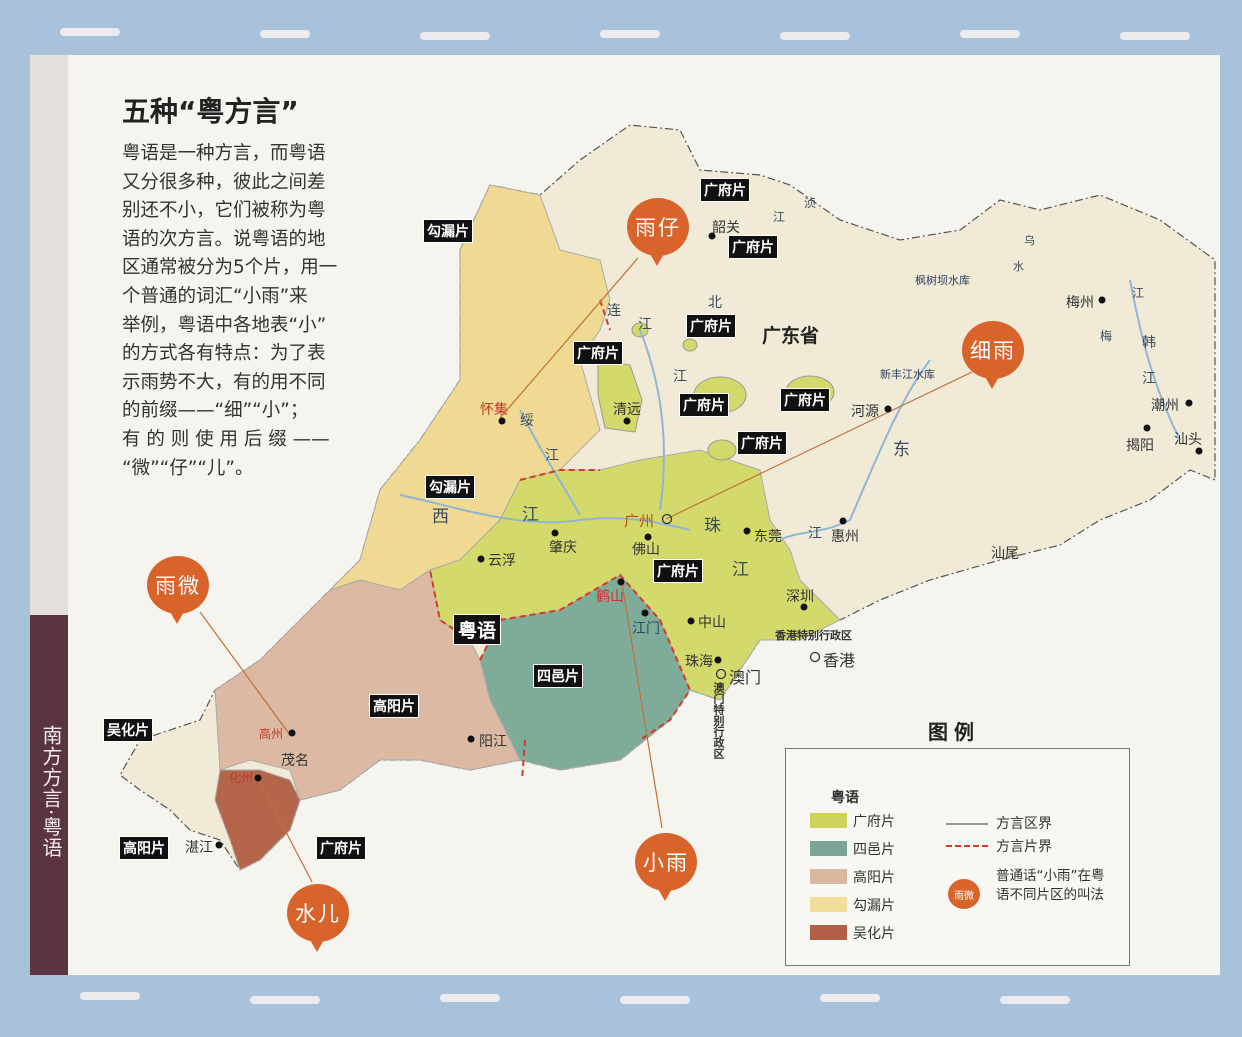  What do you see at coordinates (813, 635) in the screenshot?
I see `hong-kong-sar-label: 香港特别行政区` at bounding box center [813, 635].